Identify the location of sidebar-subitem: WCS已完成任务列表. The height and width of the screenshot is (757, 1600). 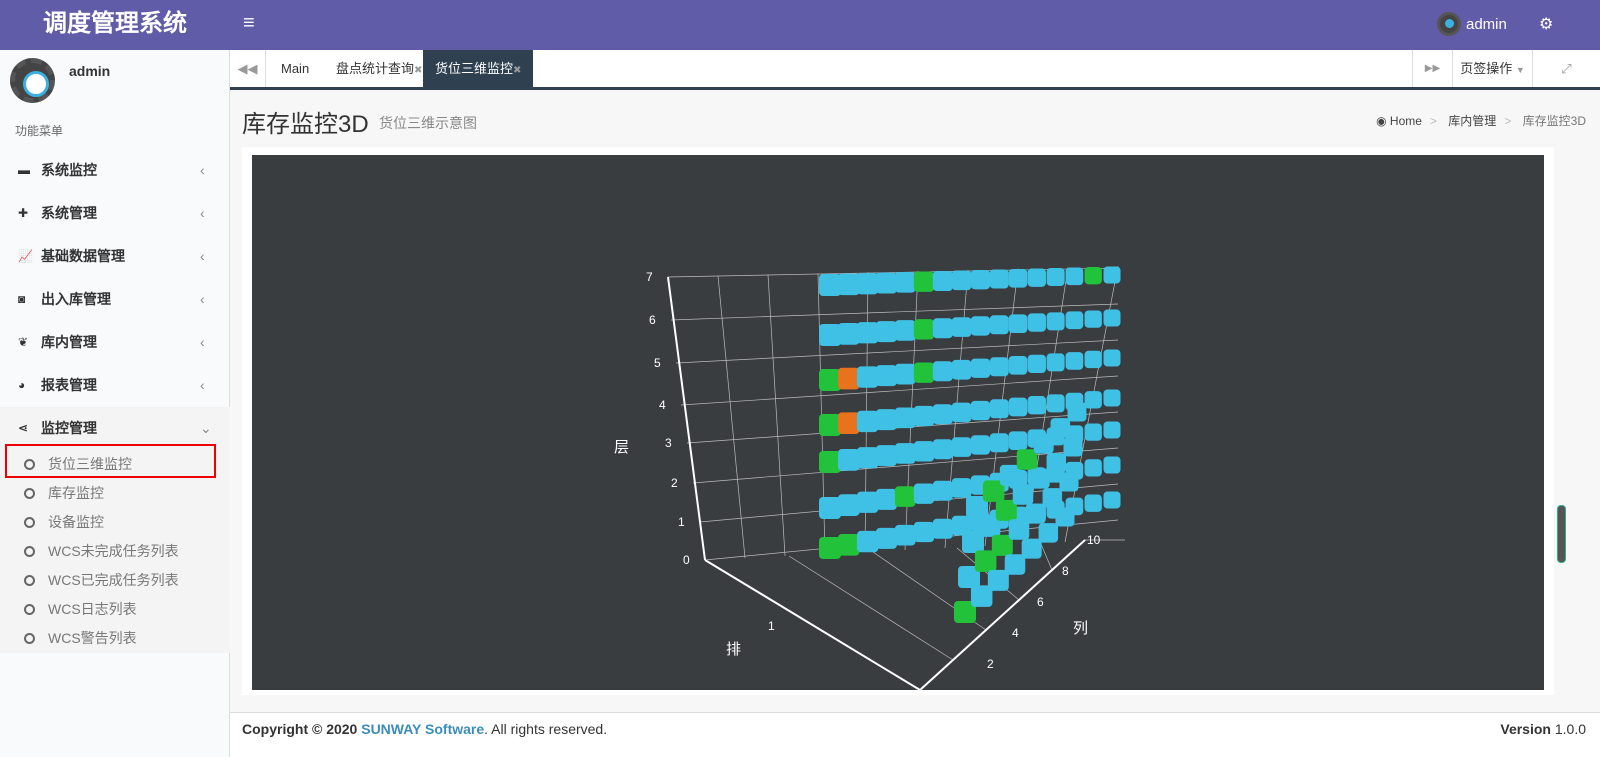
(115, 580).